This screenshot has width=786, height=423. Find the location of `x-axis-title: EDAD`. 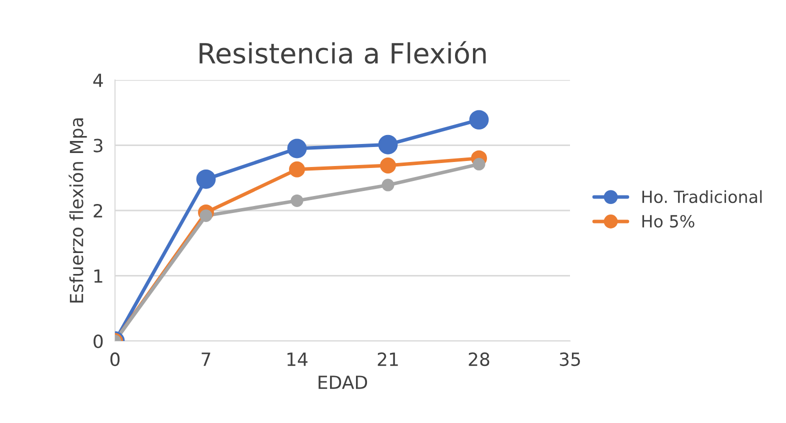

x-axis-title: EDAD is located at coordinates (343, 382).